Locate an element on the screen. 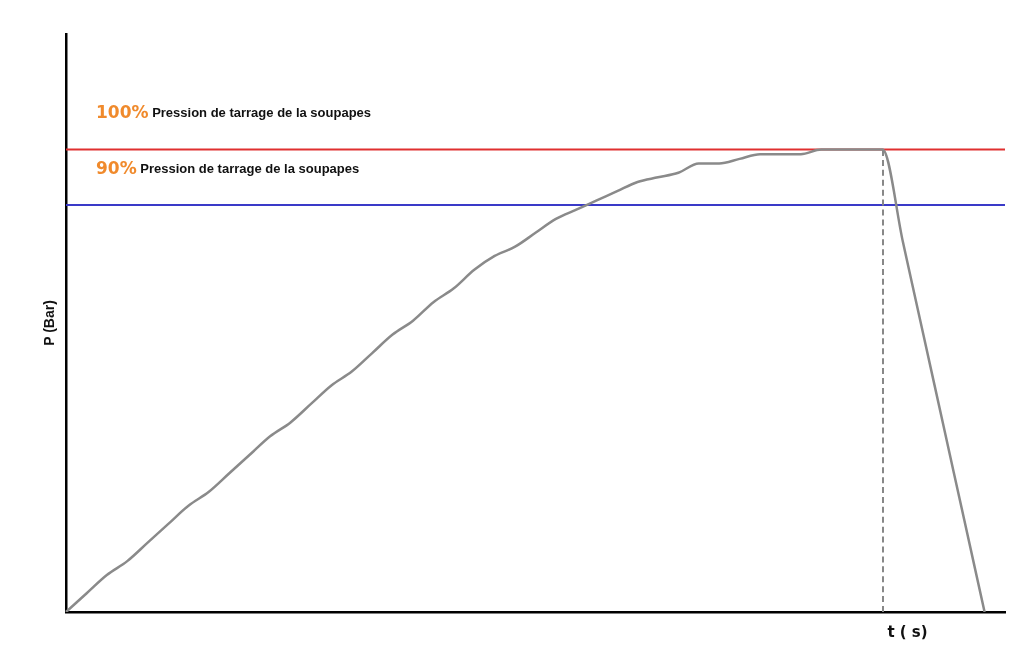 Image resolution: width=1011 pixels, height=646 pixels. ref-line-label: 90% Pression de tarrage de la soupapes is located at coordinates (228, 167).